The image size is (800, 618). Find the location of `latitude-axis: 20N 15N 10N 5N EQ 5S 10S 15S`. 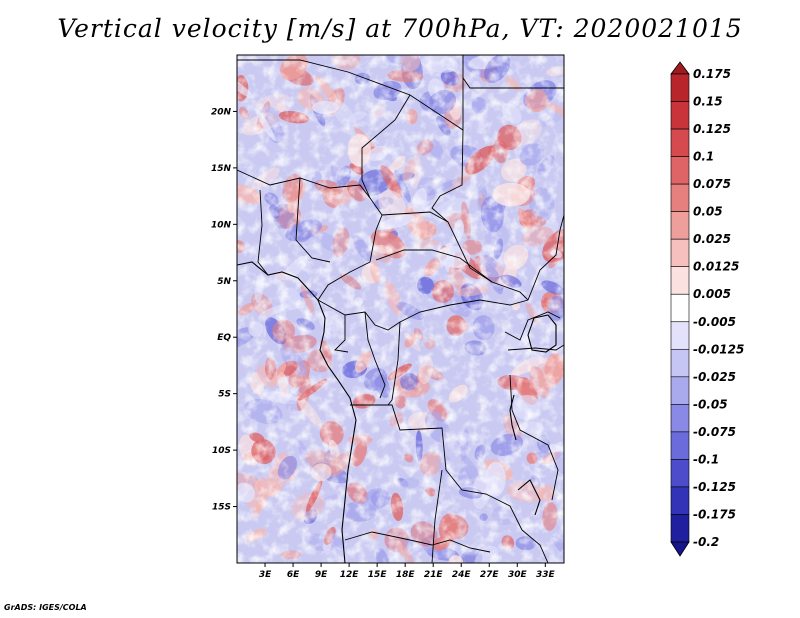

latitude-axis: 20N 15N 10N 5N EQ 5S 10S 15S is located at coordinates (224, 310).